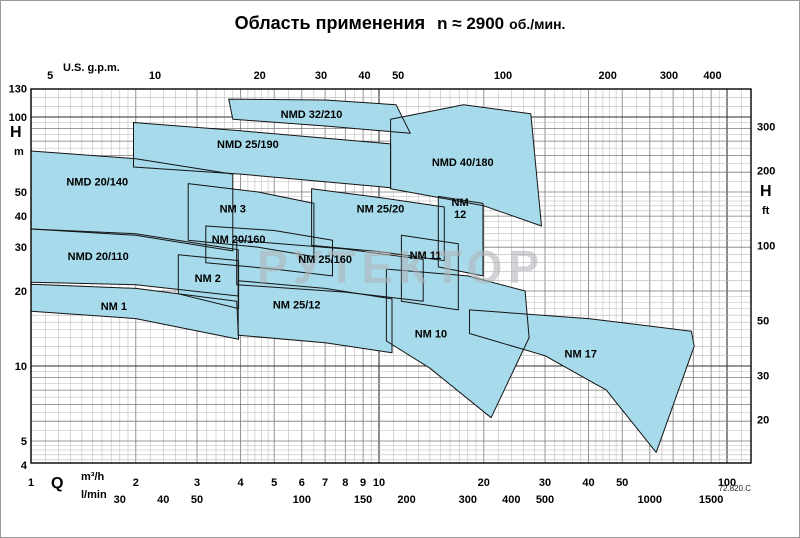  I want to click on tick-m3h-9: 9, so click(363, 483).